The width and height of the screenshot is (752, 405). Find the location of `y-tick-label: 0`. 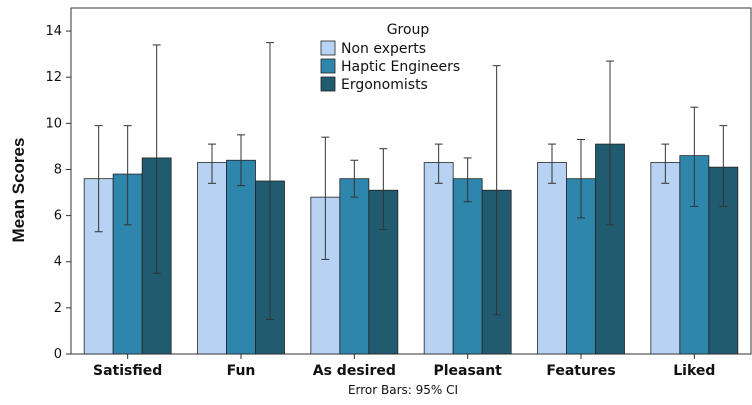

y-tick-label: 0 is located at coordinates (58, 354).